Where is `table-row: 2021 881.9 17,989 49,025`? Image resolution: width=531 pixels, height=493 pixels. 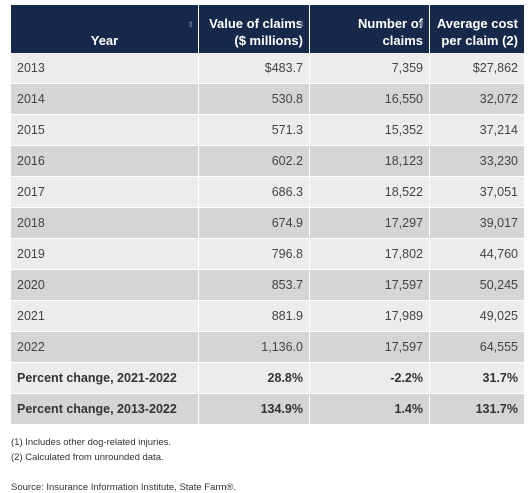 table-row: 2021 881.9 17,989 49,025 is located at coordinates (267, 316).